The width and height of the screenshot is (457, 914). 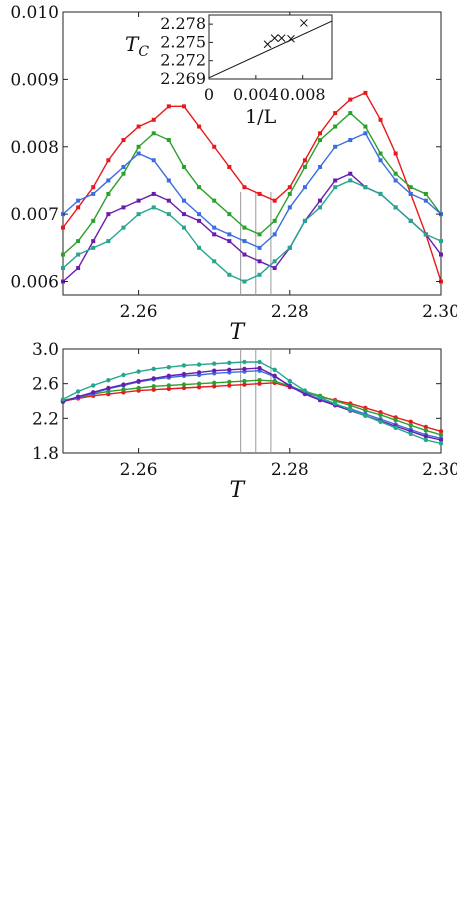 I want to click on y-tick-label: 0.006, so click(x=34, y=283).